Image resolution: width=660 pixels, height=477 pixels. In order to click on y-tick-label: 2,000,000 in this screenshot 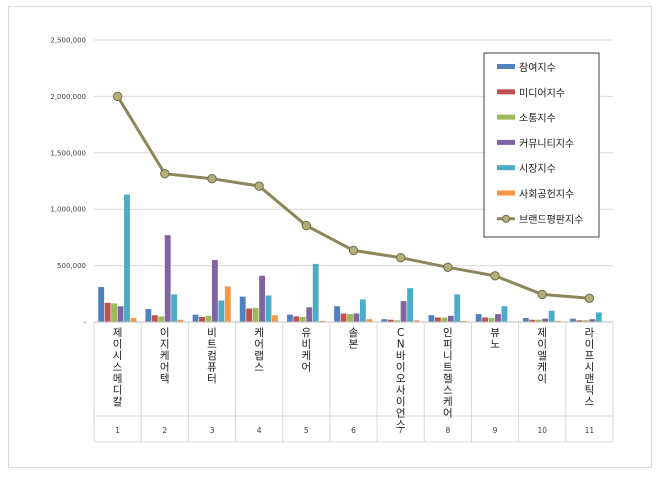, I will do `click(68, 97)`.